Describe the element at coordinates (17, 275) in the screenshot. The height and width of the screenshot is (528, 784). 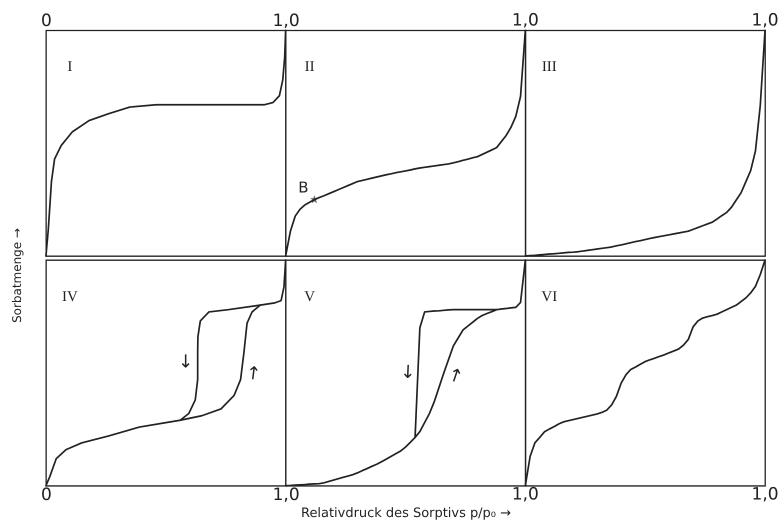
I see `y-axis-title: Sorbatmenge →` at that location.